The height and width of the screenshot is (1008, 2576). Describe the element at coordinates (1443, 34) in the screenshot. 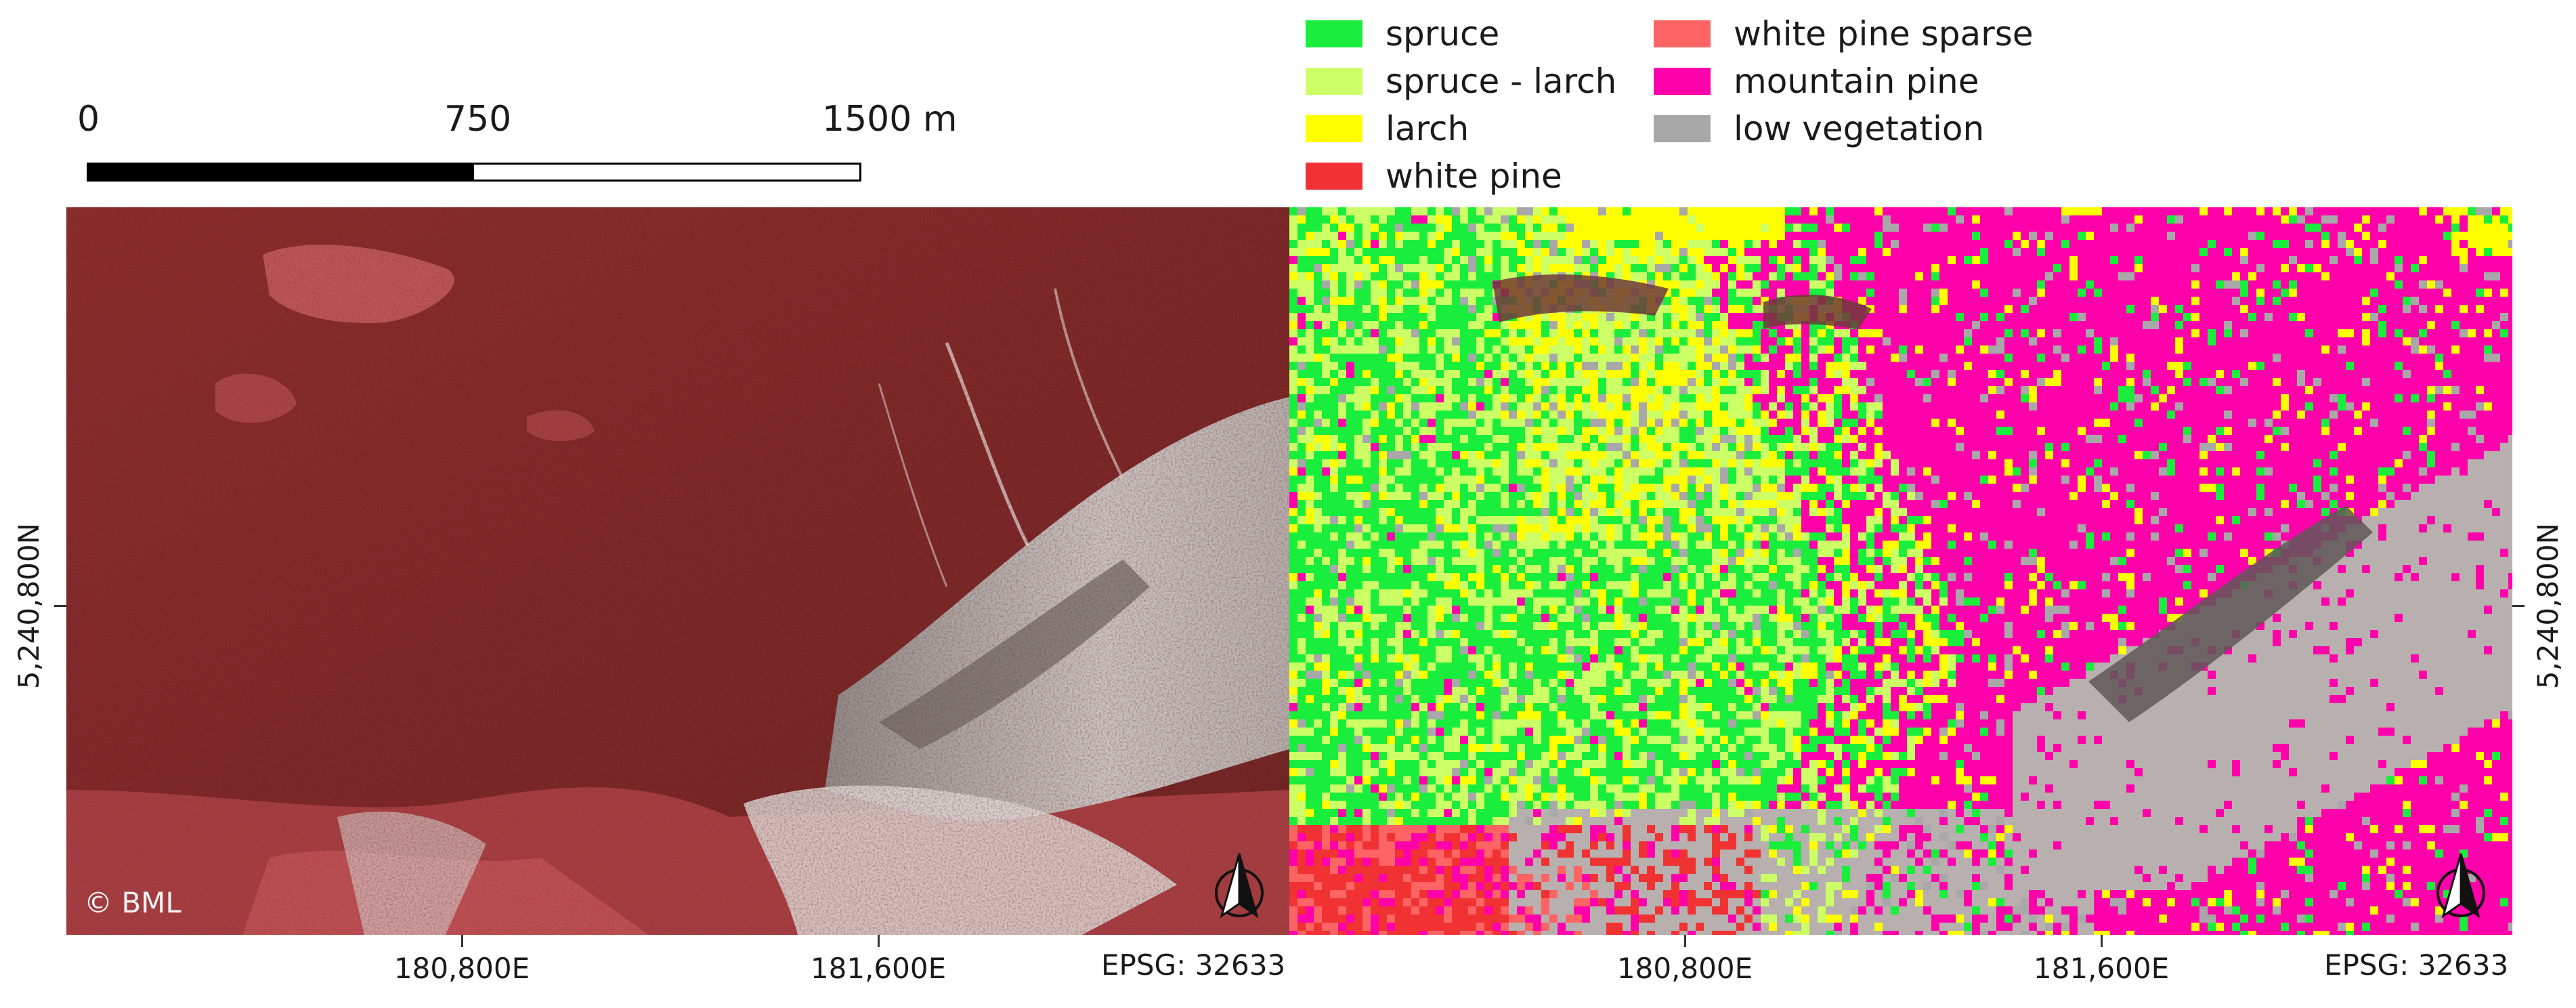

I see `legend-label: spruce` at that location.